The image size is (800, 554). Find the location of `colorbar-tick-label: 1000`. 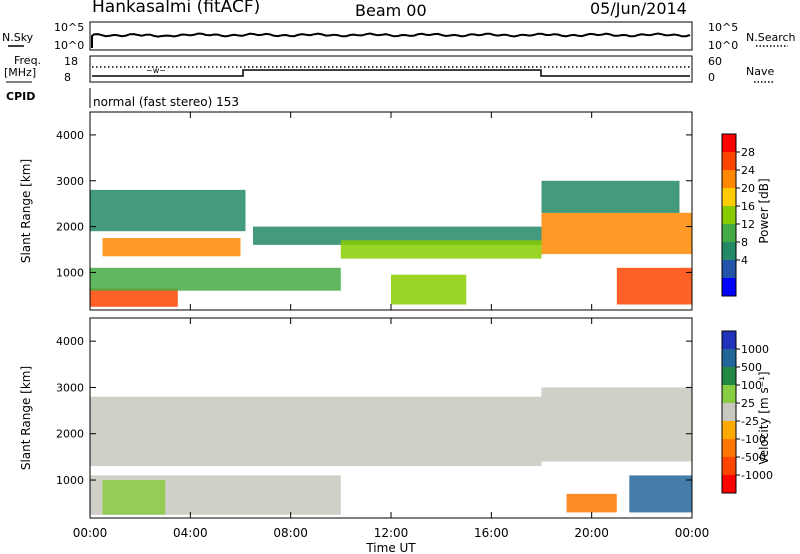

colorbar-tick-label: 1000 is located at coordinates (755, 349).